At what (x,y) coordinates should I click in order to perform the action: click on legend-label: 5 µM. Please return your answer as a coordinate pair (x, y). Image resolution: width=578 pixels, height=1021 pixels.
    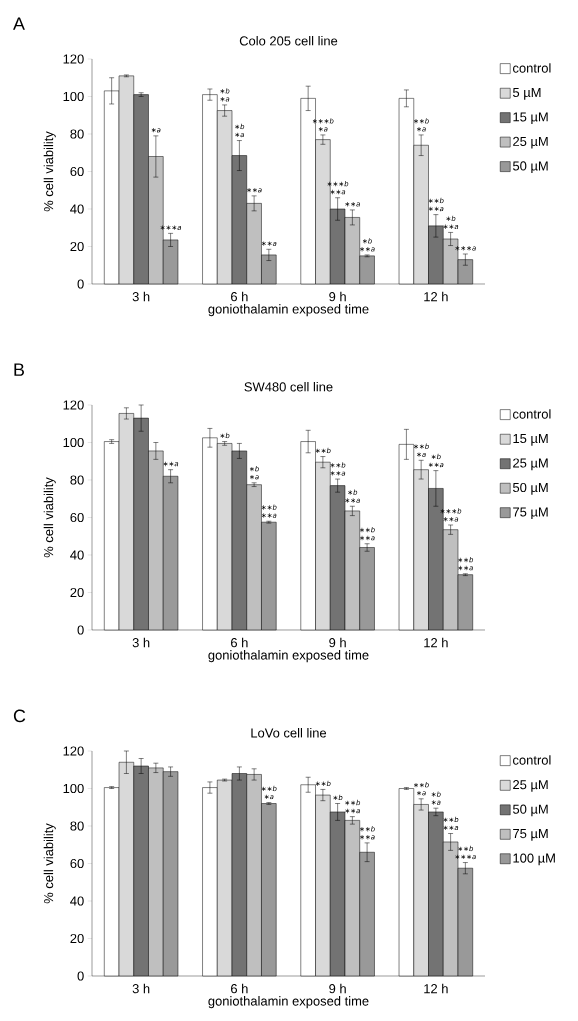
    Looking at the image, I should click on (526, 94).